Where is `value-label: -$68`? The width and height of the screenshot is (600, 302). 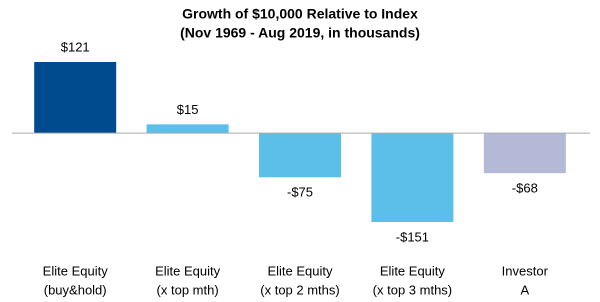 value-label: -$68 is located at coordinates (525, 188).